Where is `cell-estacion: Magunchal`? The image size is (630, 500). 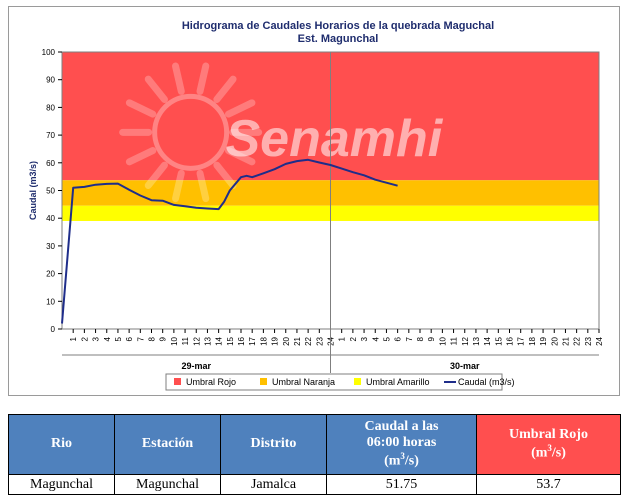
cell-estacion: Magunchal is located at coordinates (167, 484).